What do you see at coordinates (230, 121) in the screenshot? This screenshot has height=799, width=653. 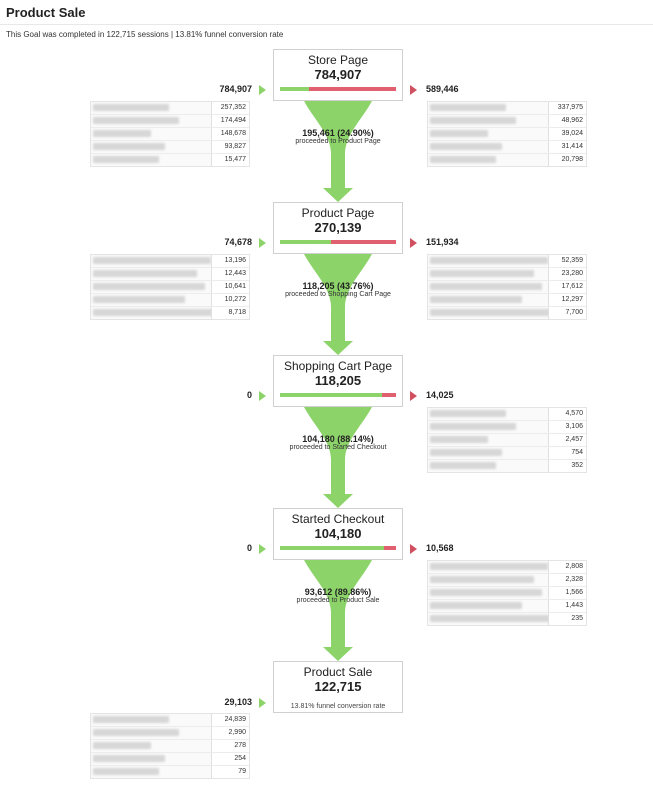 I see `source-value: 174,494` at bounding box center [230, 121].